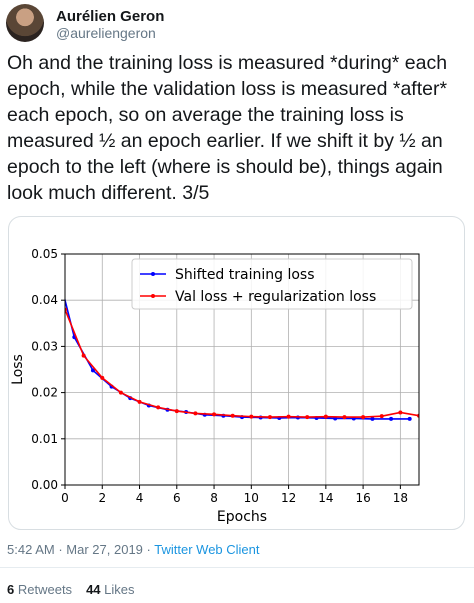  I want to click on legend-entry-2: Val loss + regularization loss, so click(275, 297).